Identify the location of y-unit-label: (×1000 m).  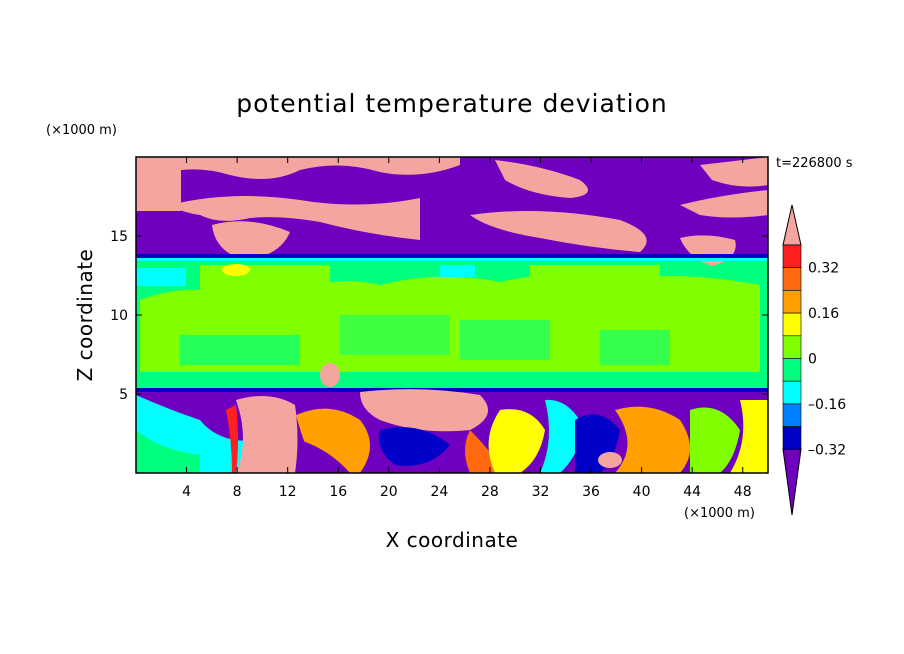
(81, 130).